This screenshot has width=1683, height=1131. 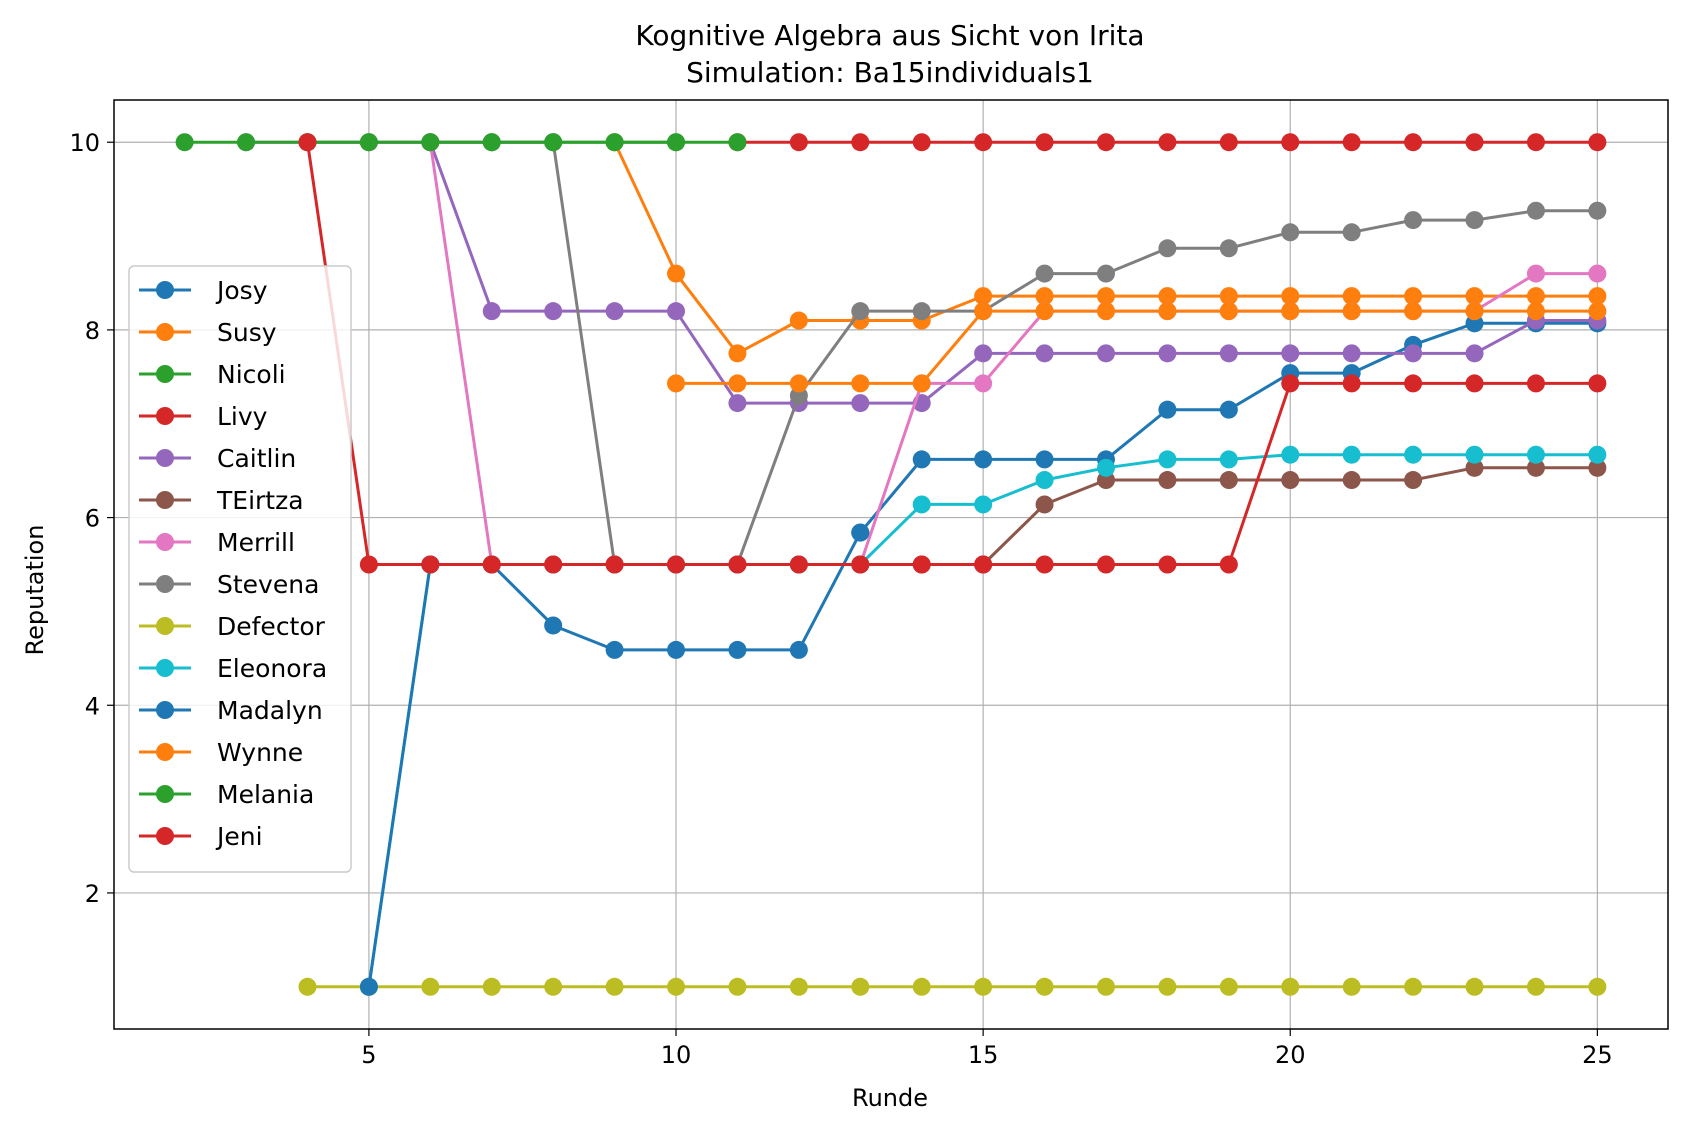 What do you see at coordinates (251, 374) in the screenshot?
I see `legend-label-nicoli: Nicoli` at bounding box center [251, 374].